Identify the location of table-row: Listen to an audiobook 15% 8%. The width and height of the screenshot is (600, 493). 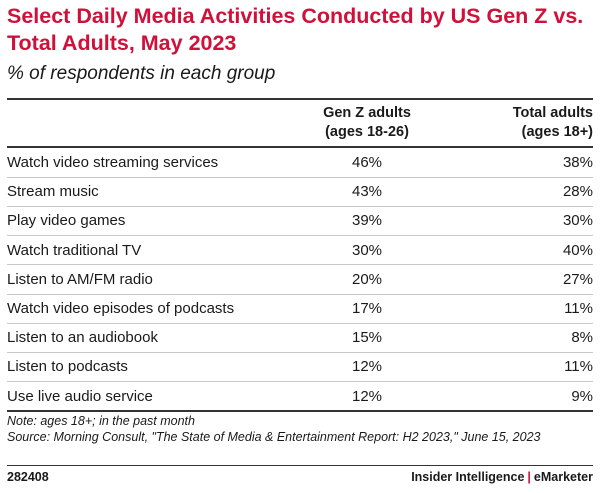
(300, 337).